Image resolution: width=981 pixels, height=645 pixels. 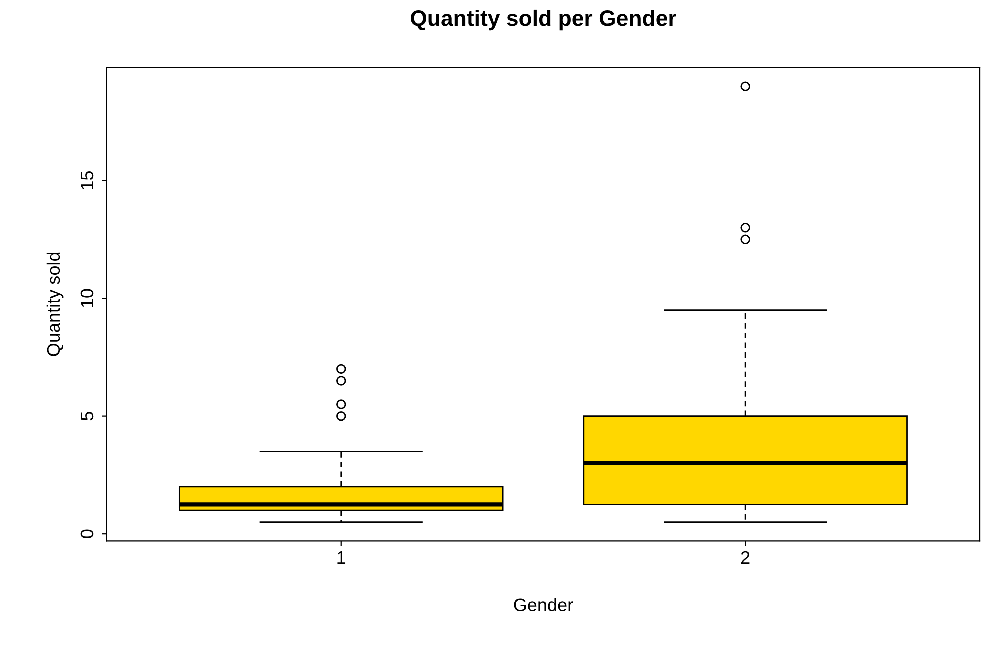 What do you see at coordinates (55, 304) in the screenshot?
I see `y-axis-title: Quantity sold` at bounding box center [55, 304].